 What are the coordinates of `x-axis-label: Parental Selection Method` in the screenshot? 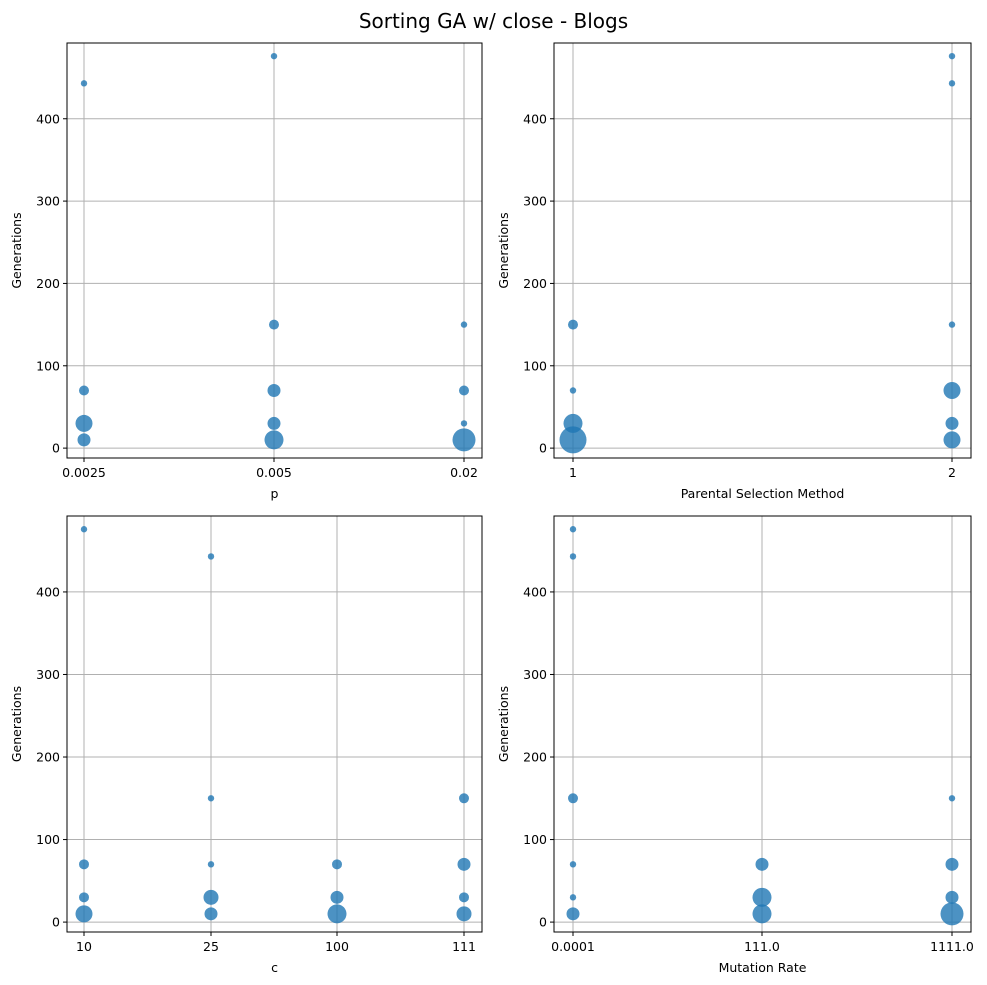 It's located at (763, 493).